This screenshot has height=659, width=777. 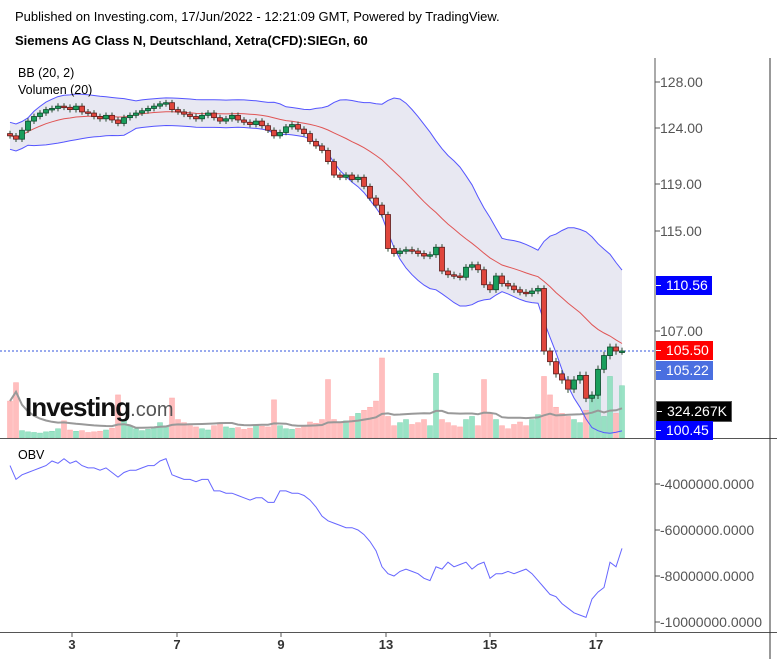 I want to click on obv-indicator-label: OBV, so click(x=31, y=455).